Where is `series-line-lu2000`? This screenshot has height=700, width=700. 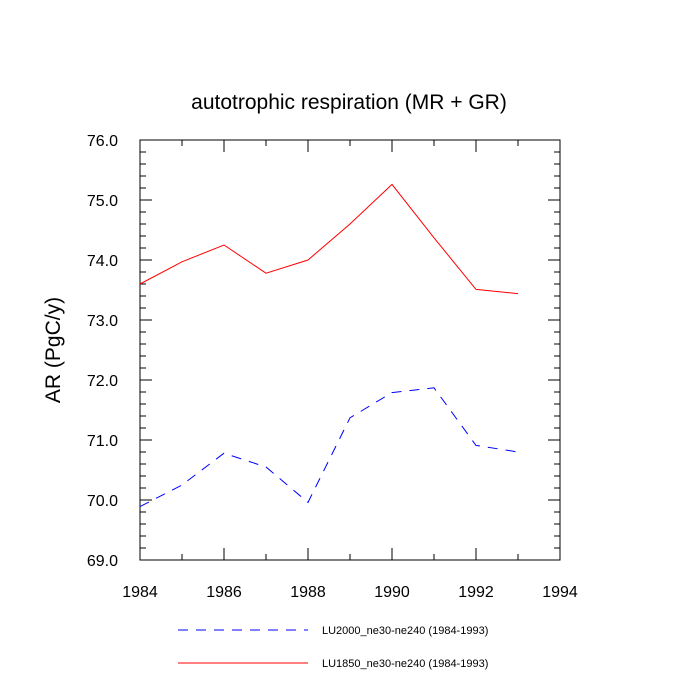
series-line-lu2000 is located at coordinates (329, 447).